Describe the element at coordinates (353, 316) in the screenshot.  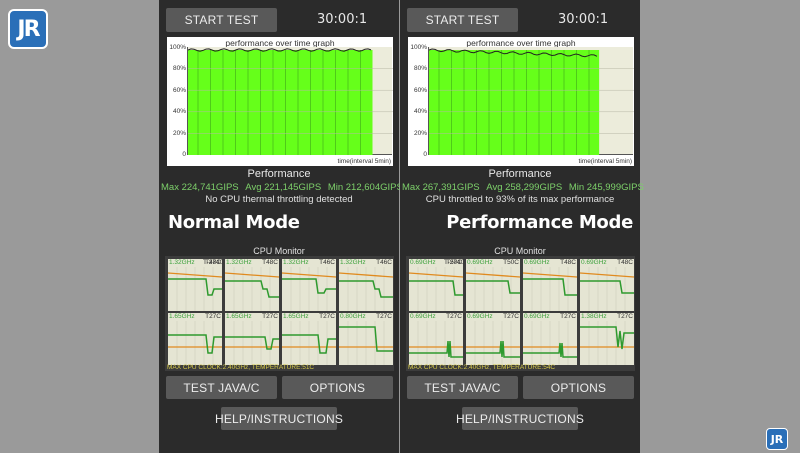
I see `core-frequency: 0.80GHz` at that location.